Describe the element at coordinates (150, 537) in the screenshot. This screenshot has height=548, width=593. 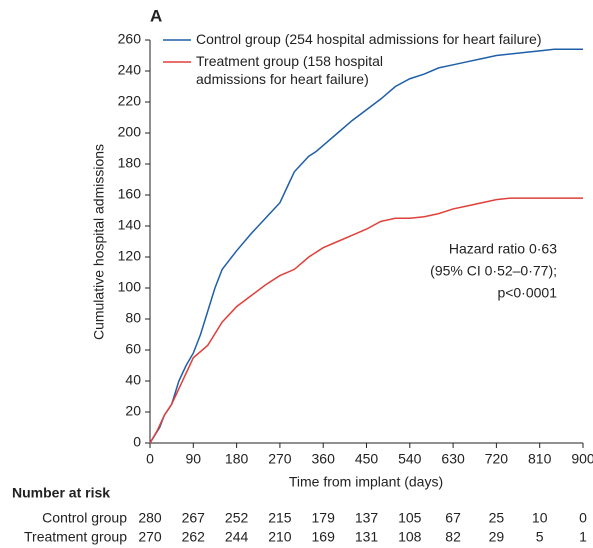
I see `risk-value: 270` at that location.